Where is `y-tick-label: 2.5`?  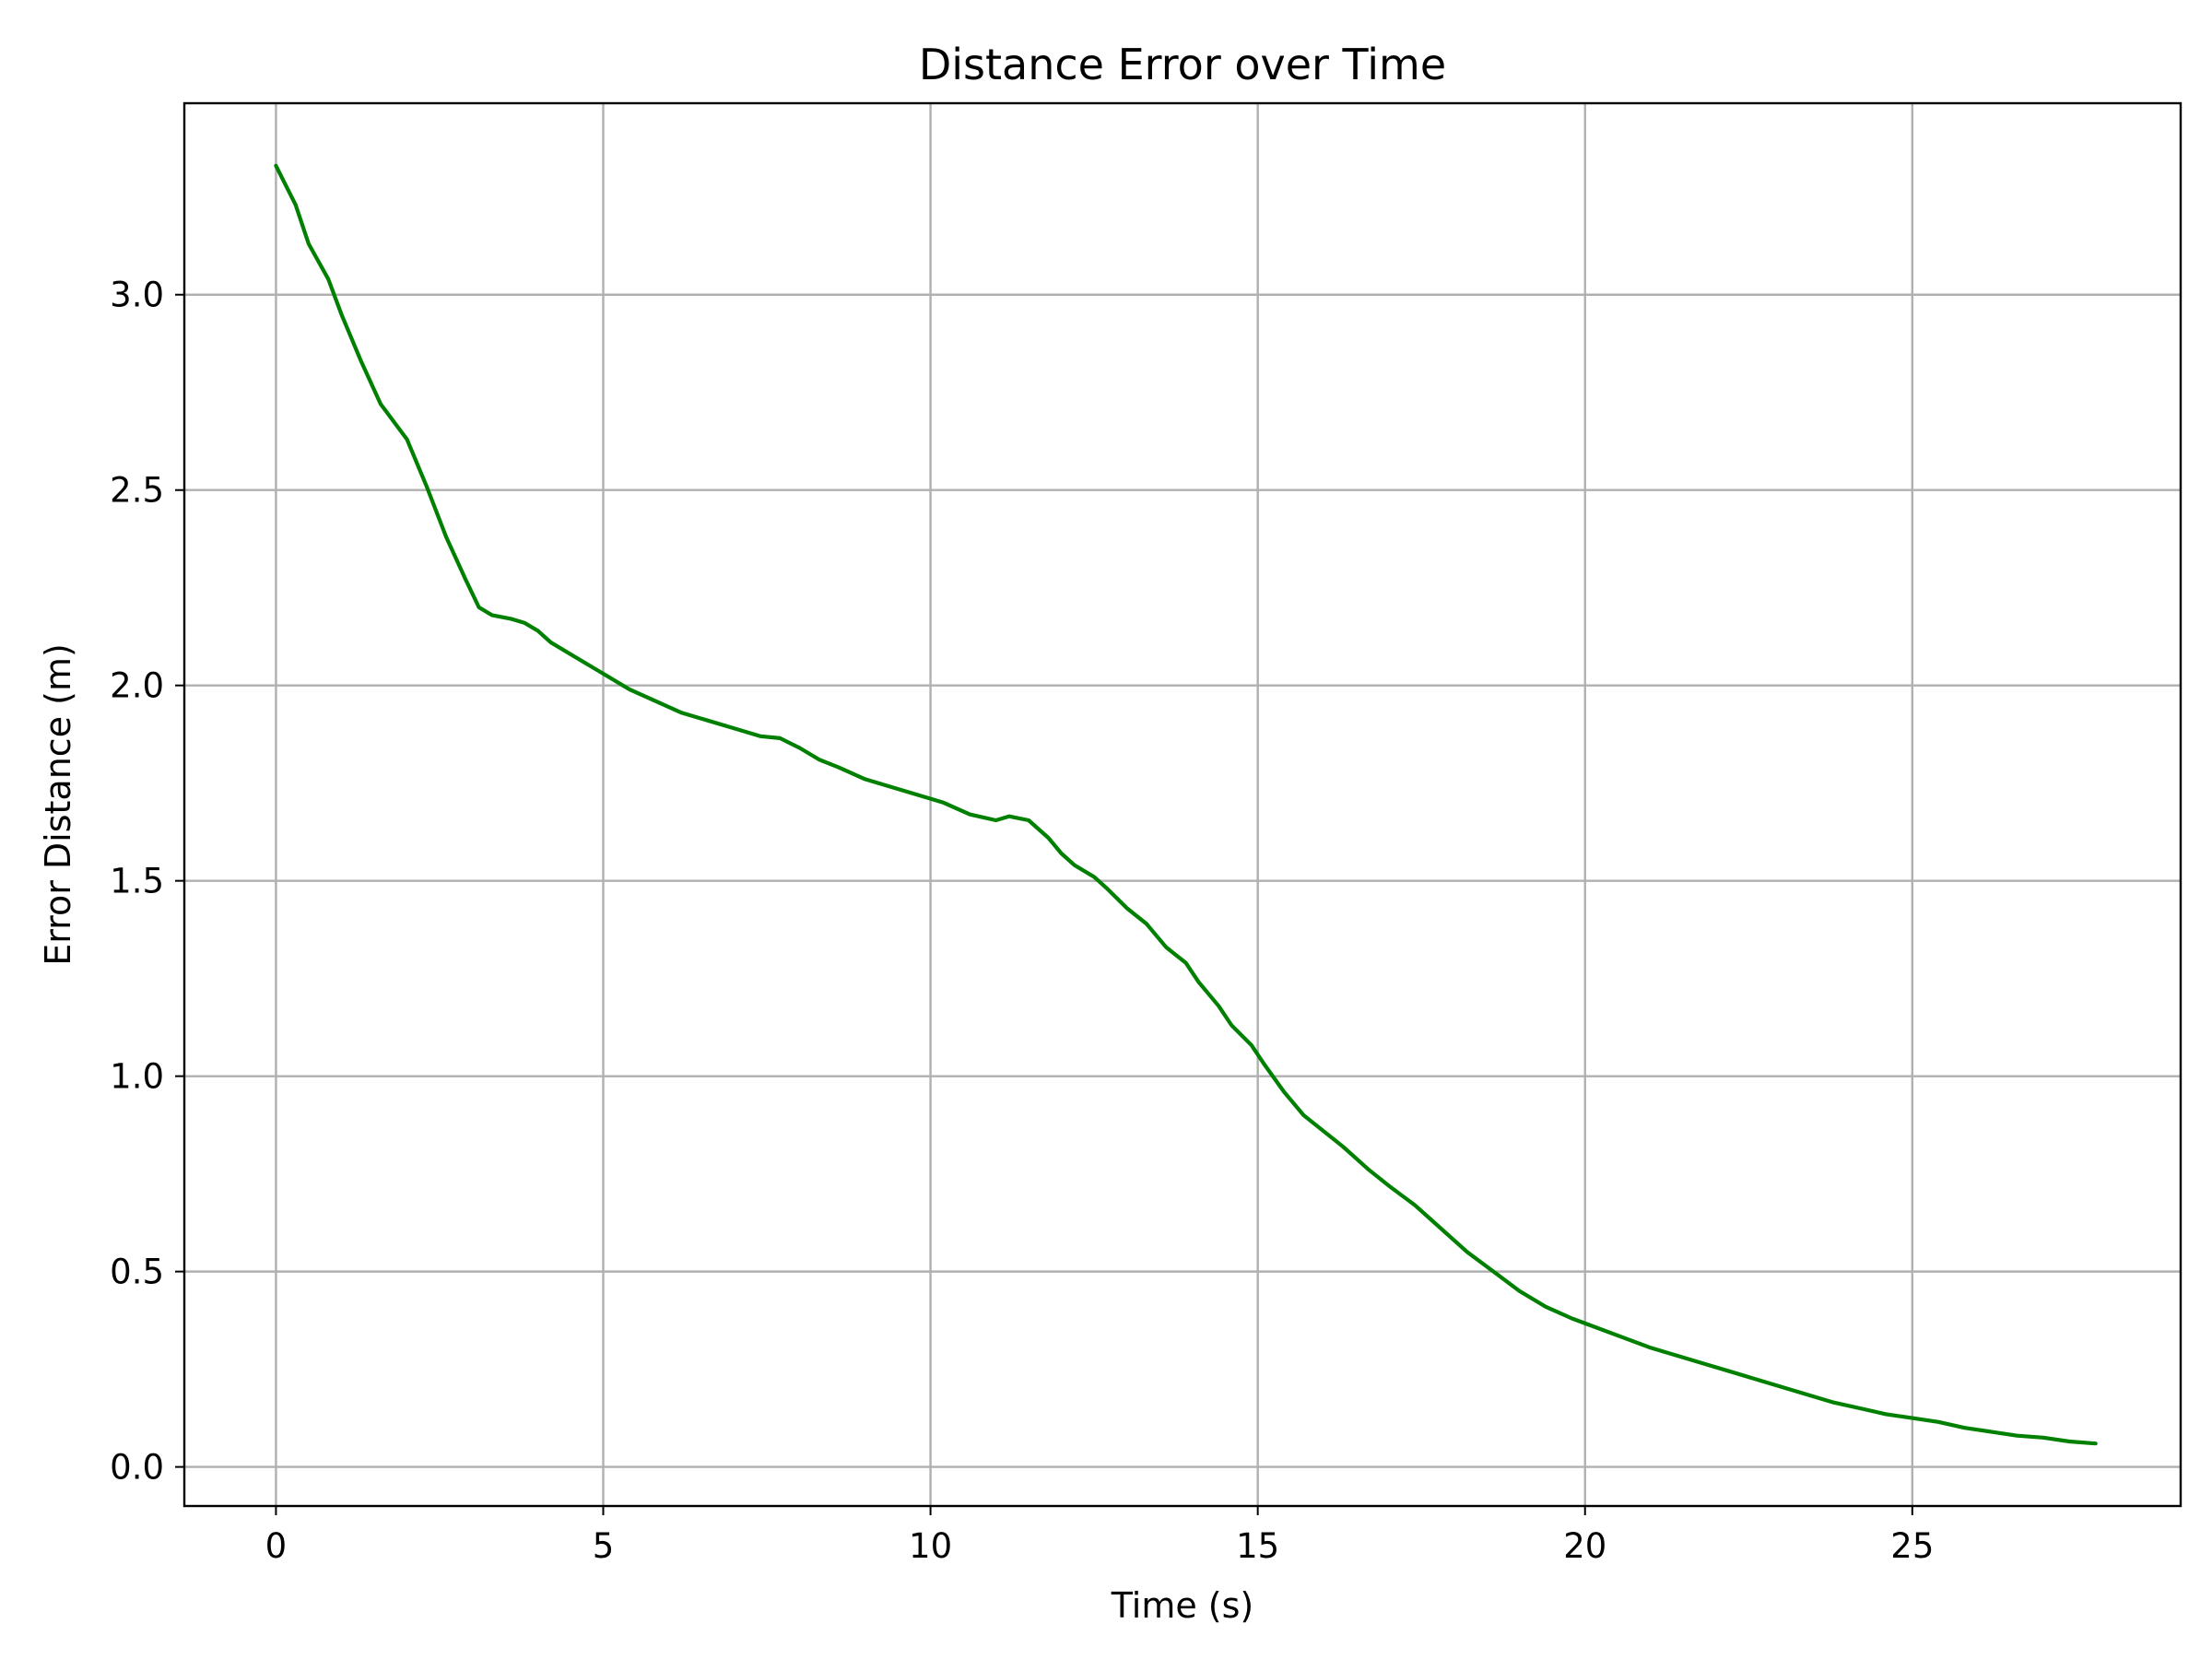 y-tick-label: 2.5 is located at coordinates (137, 491).